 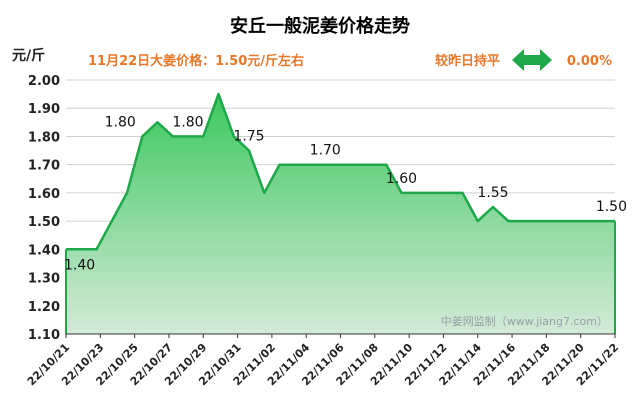 What do you see at coordinates (248, 137) in the screenshot?
I see `data-label: 1.75` at bounding box center [248, 137].